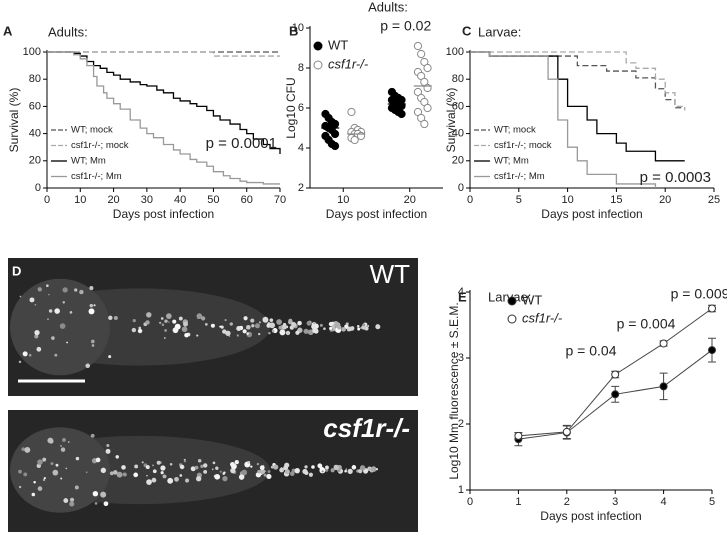 The height and width of the screenshot is (545, 727). What do you see at coordinates (509, 296) in the screenshot?
I see `panel-title: Larvae:` at bounding box center [509, 296].